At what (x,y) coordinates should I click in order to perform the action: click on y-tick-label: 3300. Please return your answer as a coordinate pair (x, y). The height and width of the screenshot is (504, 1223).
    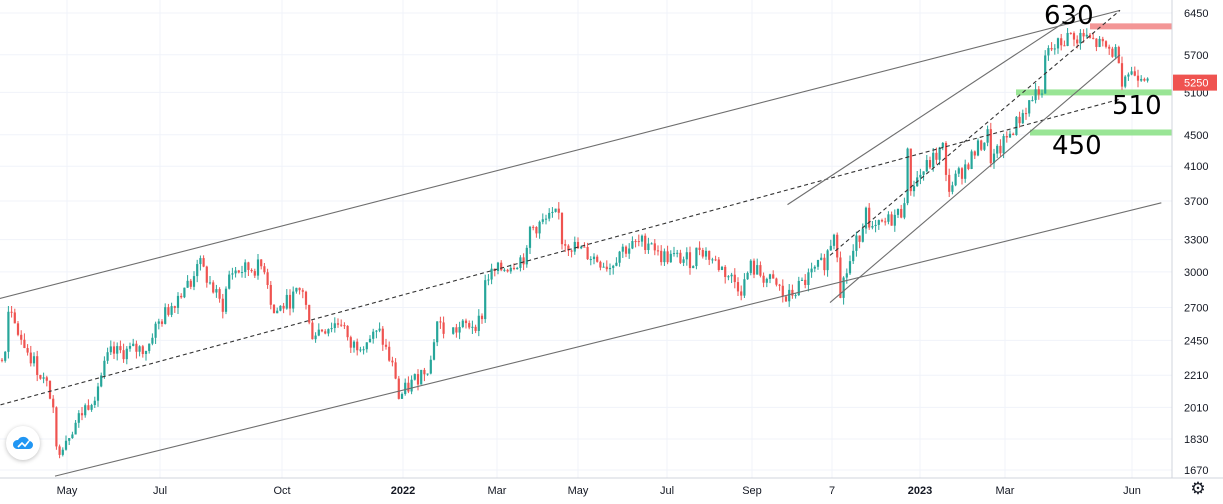
    Looking at the image, I should click on (1196, 241).